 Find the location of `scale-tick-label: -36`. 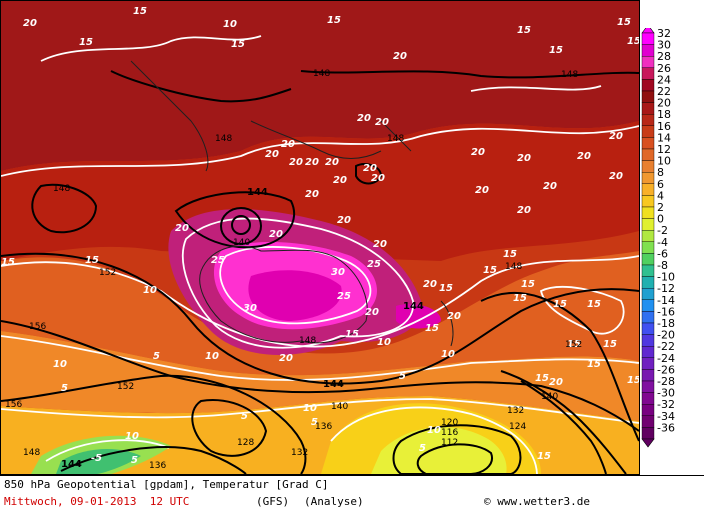

scale-tick-label: -36 is located at coordinates (666, 427).